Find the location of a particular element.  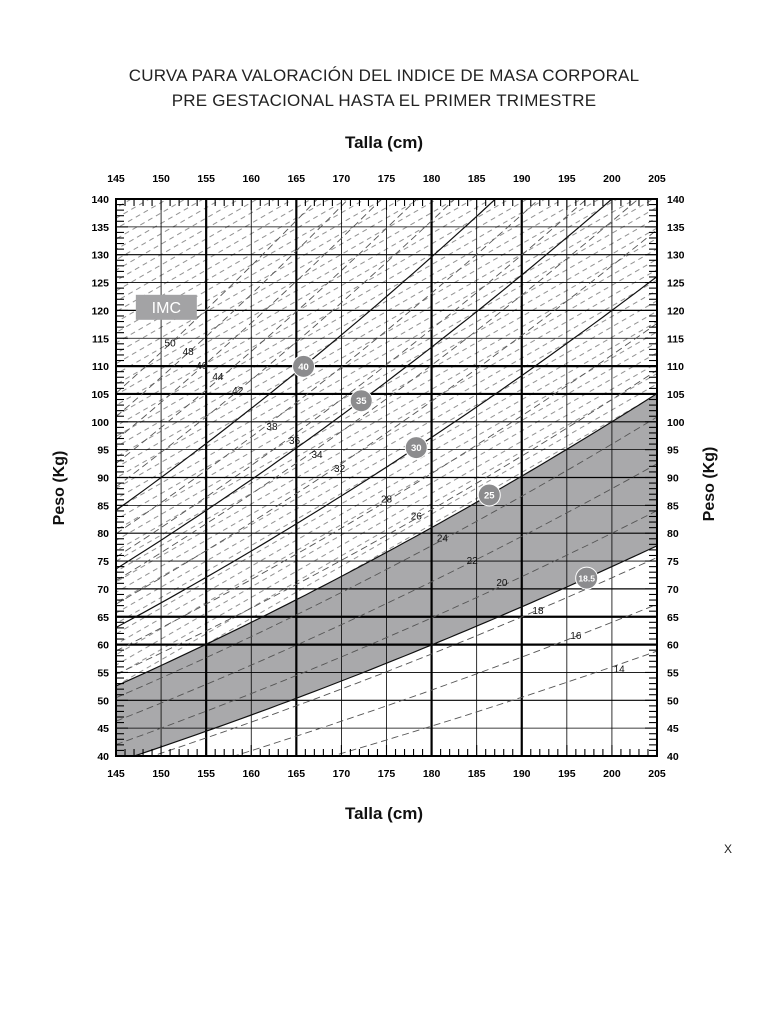

y-tick-label-right: 105 is located at coordinates (676, 395).